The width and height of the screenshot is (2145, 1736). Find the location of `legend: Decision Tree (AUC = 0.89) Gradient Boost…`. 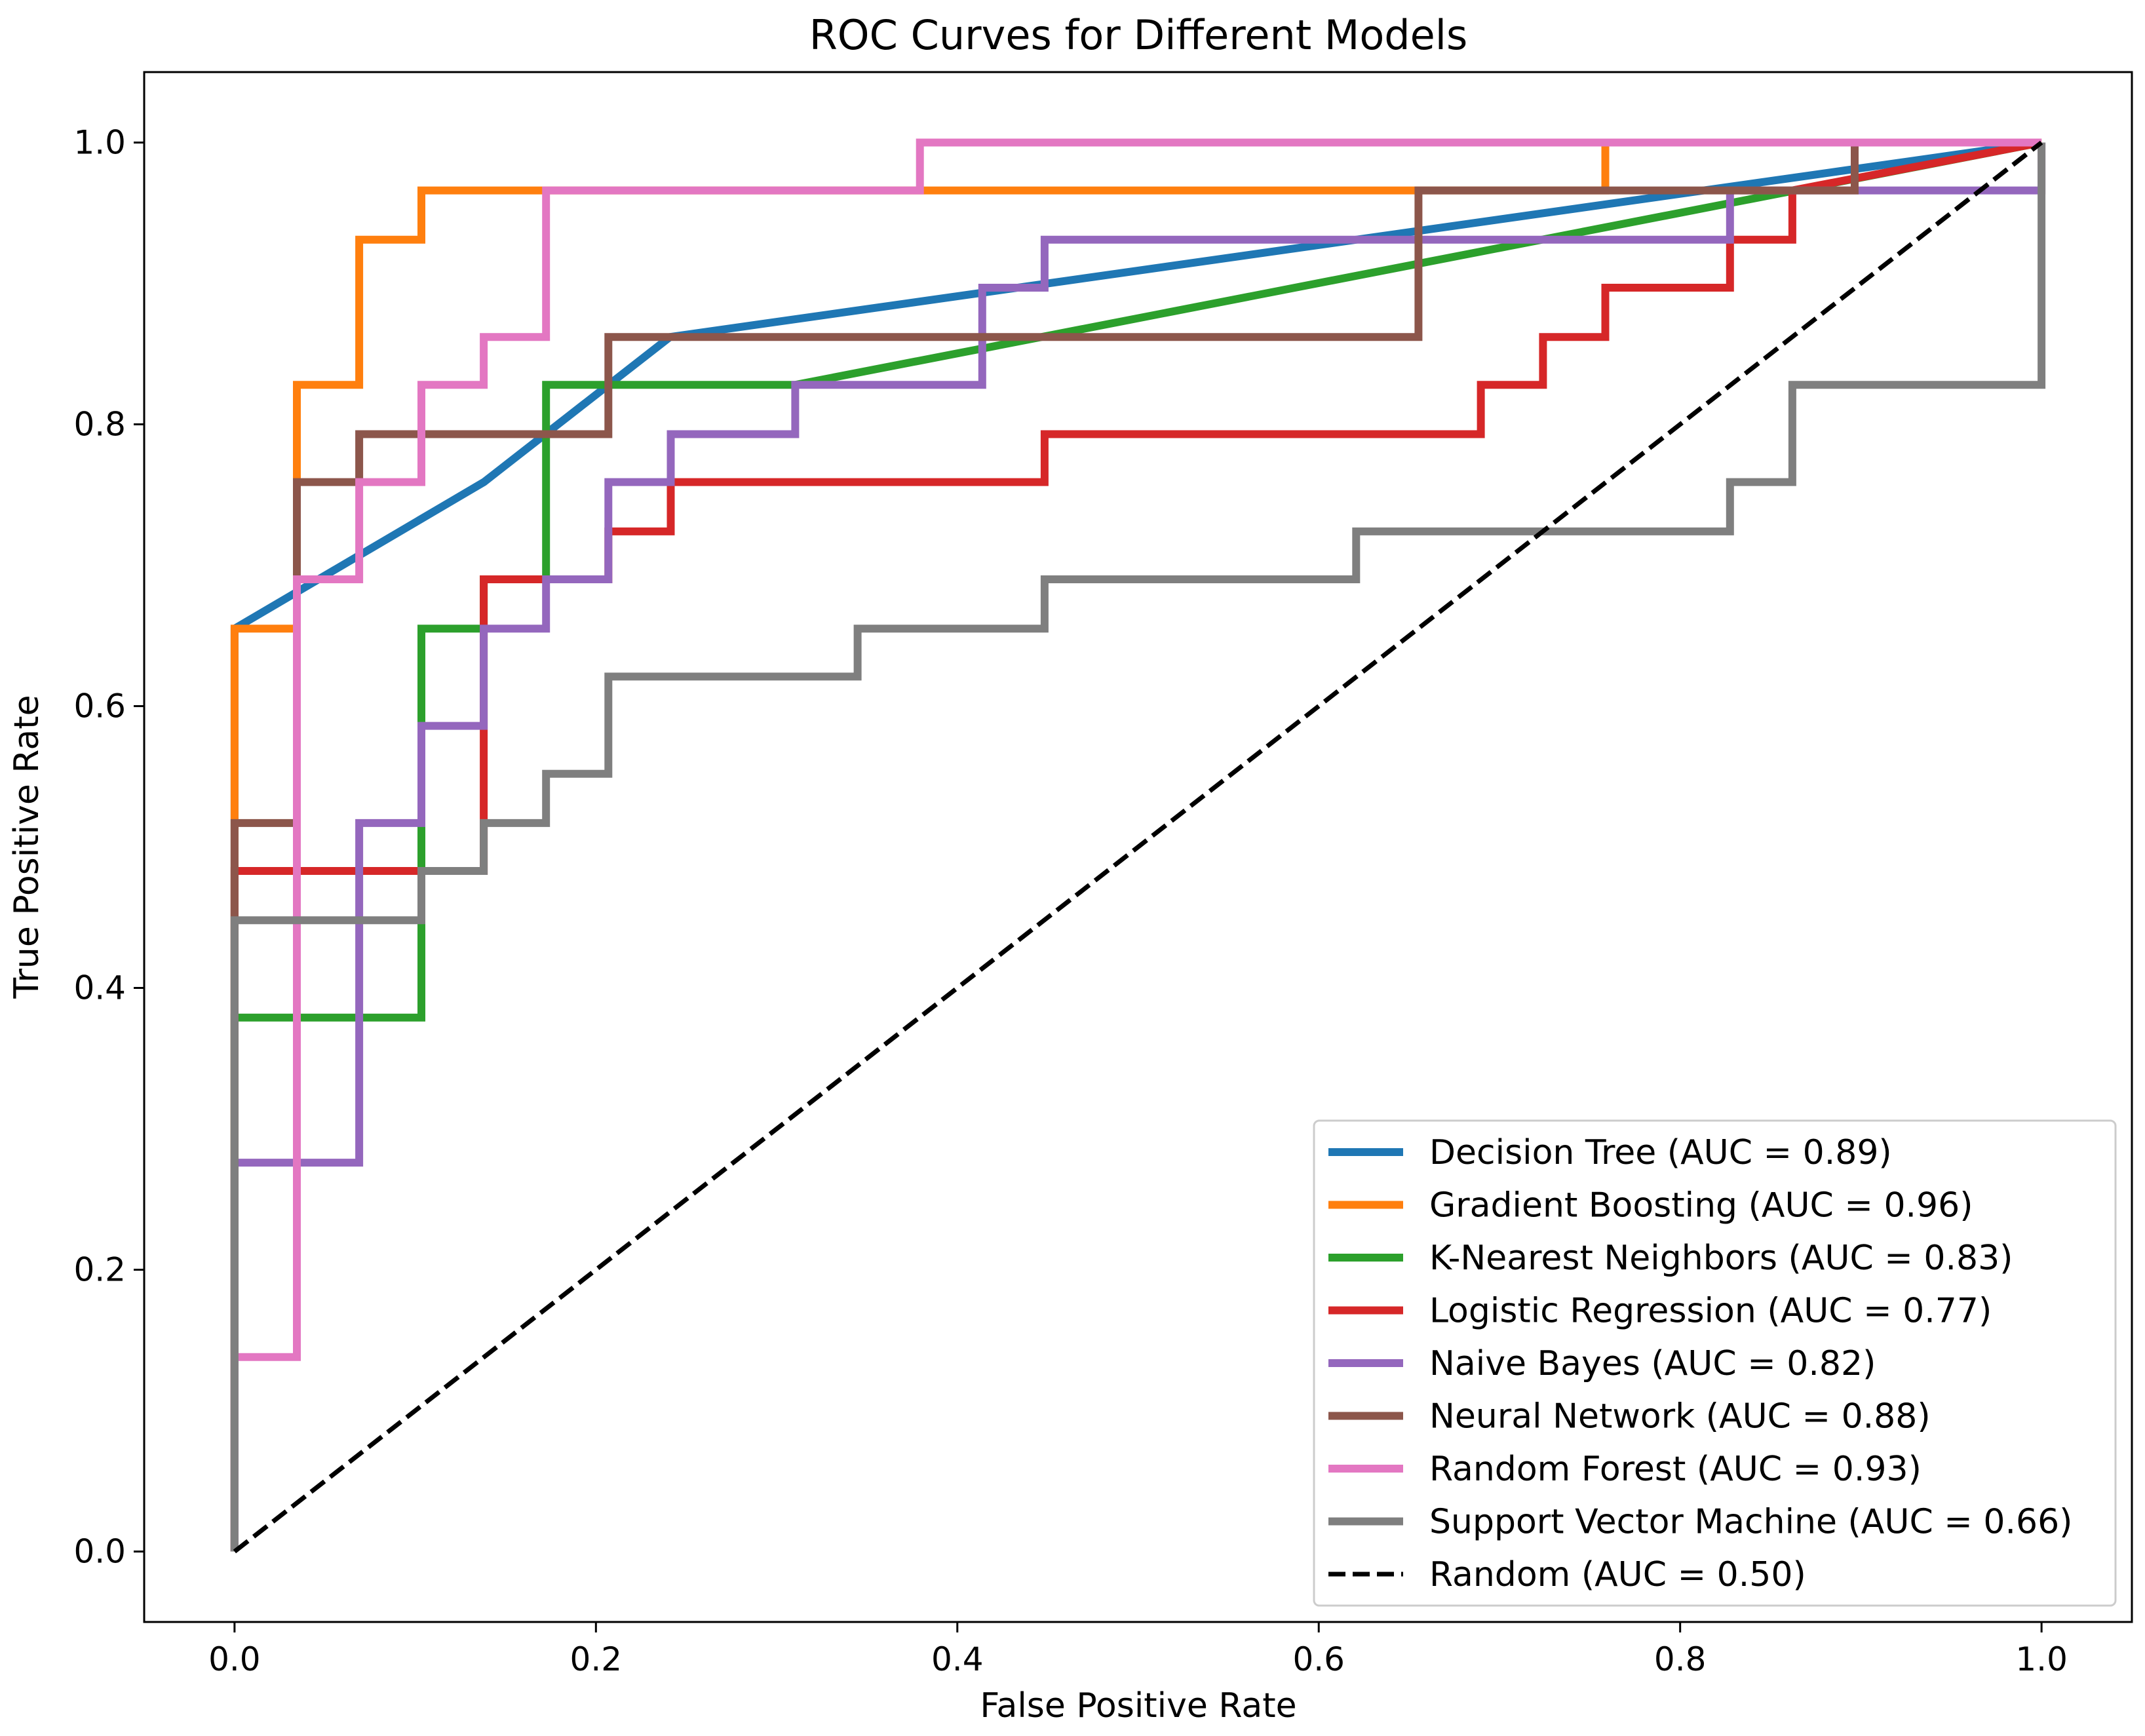

legend: Decision Tree (AUC = 0.89) Gradient Boost… is located at coordinates (1715, 1363).